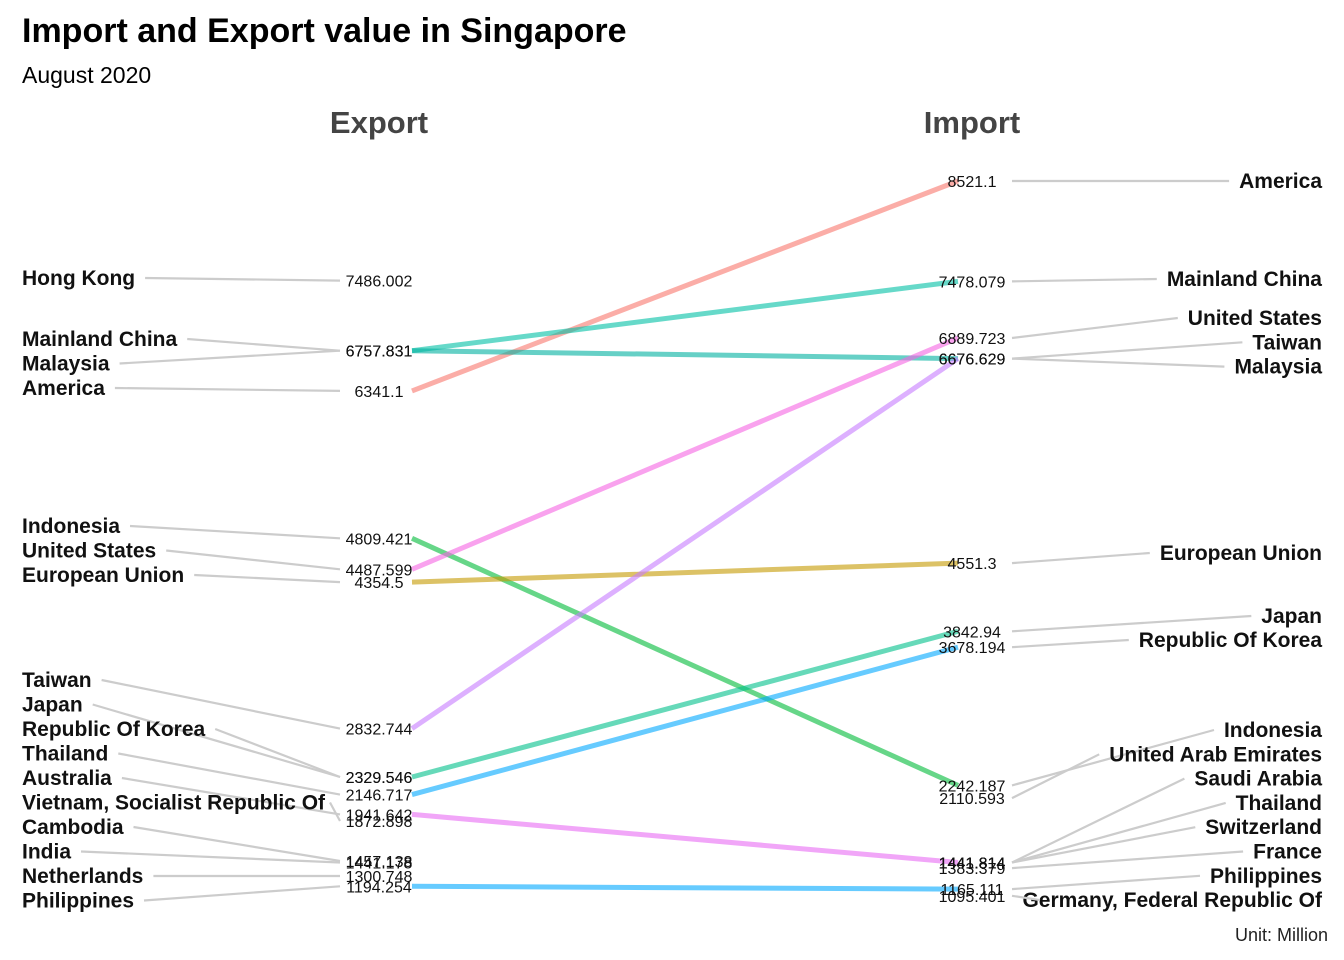  Describe the element at coordinates (1291, 616) in the screenshot. I see `import-country-label: Japan` at that location.